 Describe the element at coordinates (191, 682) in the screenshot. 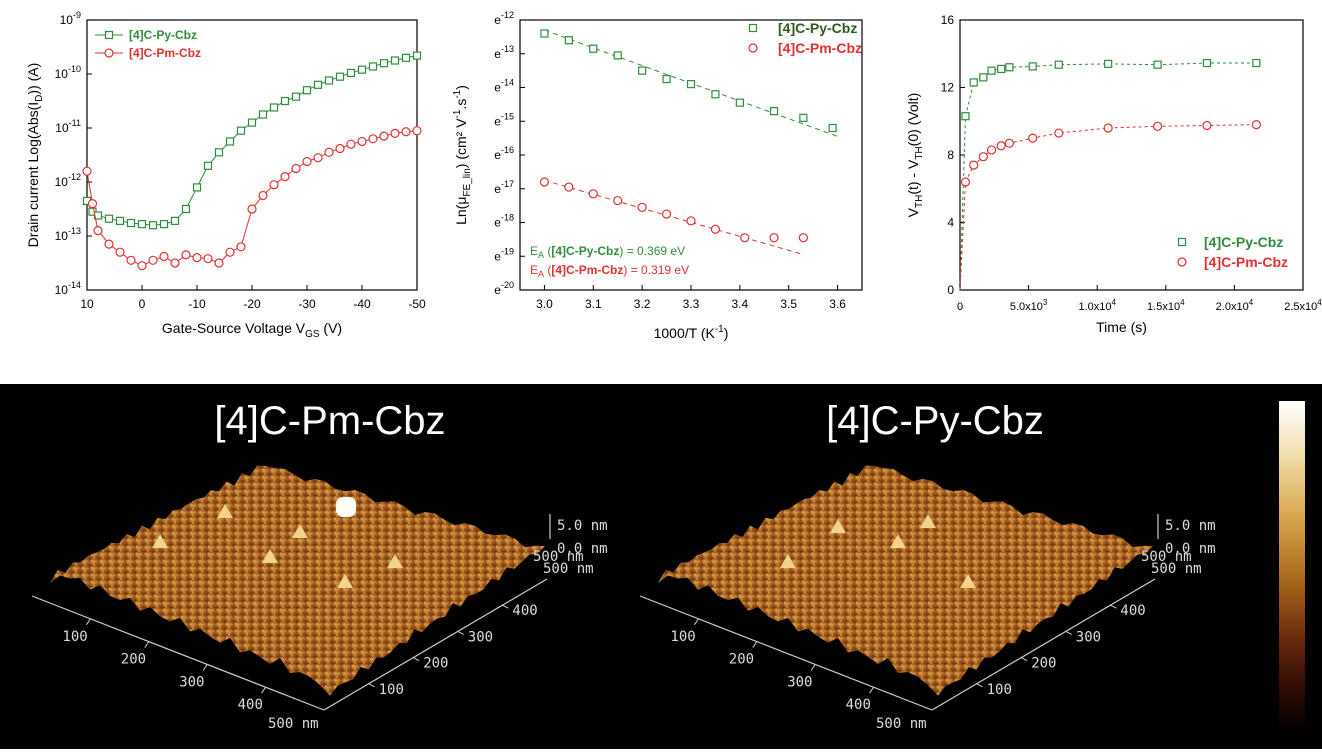

I see `x-tick-label: 300` at that location.